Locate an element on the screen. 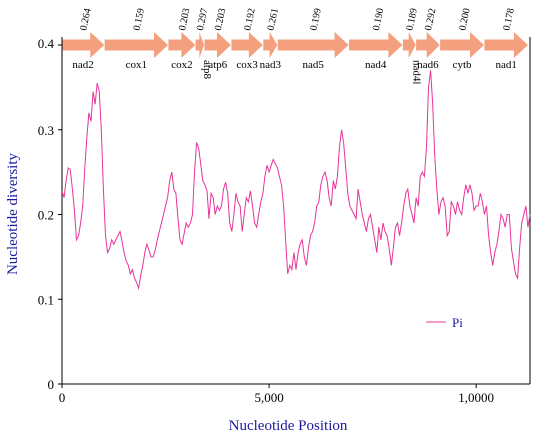  gene-name-label: cox3 is located at coordinates (247, 65).